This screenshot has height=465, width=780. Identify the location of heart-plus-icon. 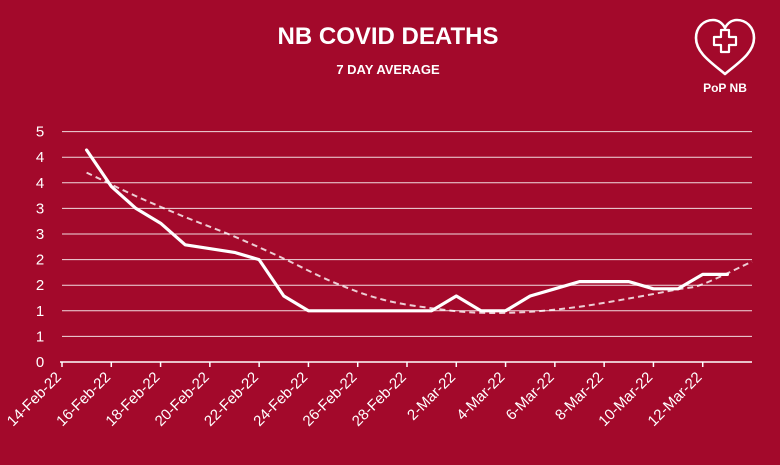
(725, 47).